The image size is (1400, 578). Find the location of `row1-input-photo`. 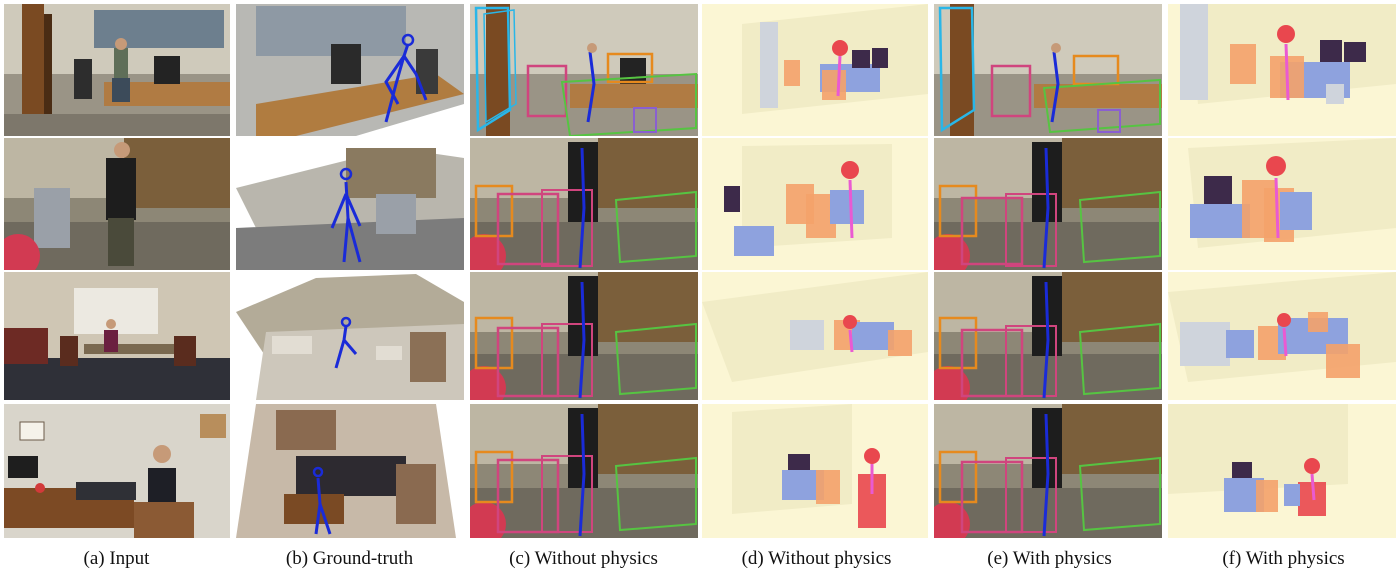

row1-input-photo is located at coordinates (117, 70).